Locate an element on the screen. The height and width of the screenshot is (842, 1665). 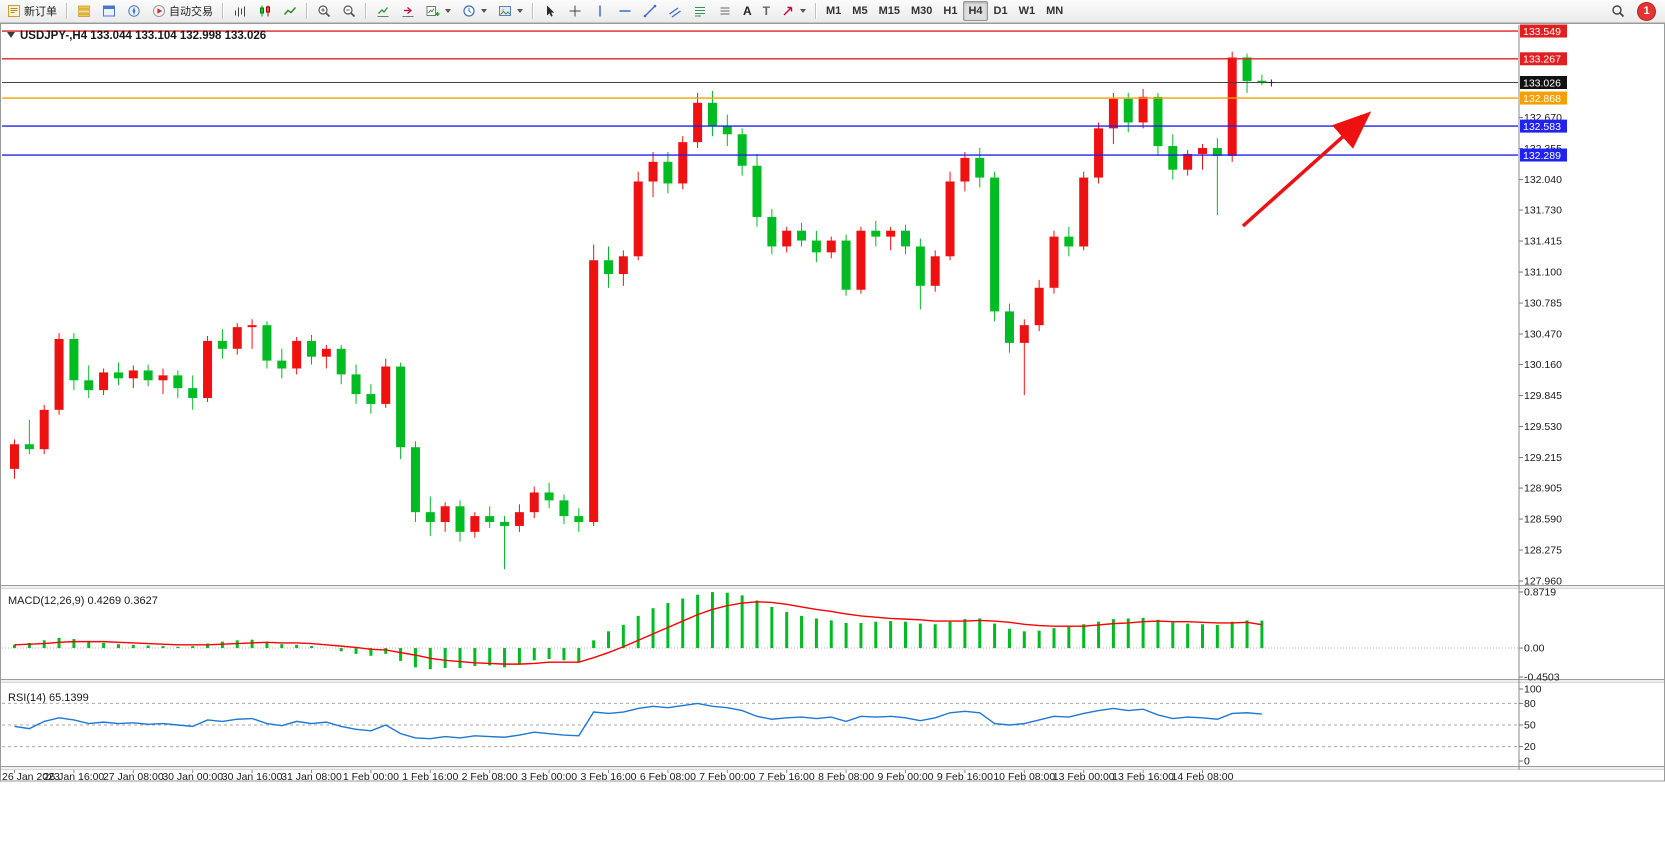
toolbar-right-group: 1 is located at coordinates (1634, 11).